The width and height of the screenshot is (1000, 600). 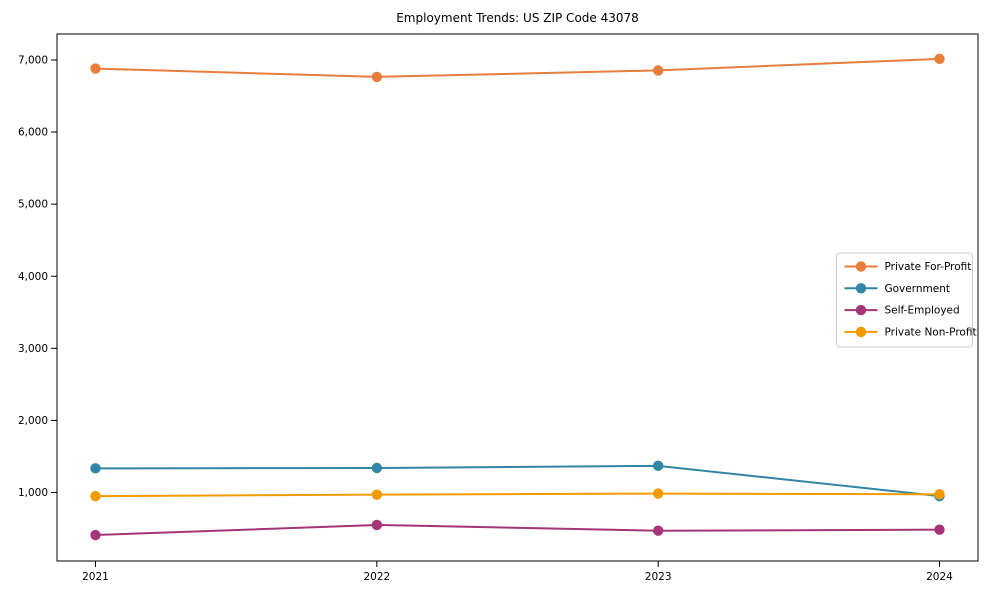 I want to click on y-tick-label: 5,000, so click(x=33, y=205).